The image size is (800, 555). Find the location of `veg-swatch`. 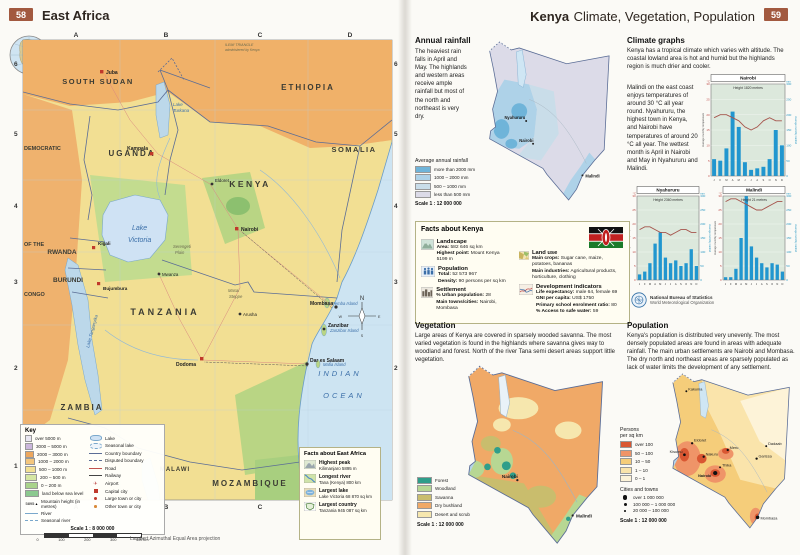

veg-swatch is located at coordinates (424, 514).